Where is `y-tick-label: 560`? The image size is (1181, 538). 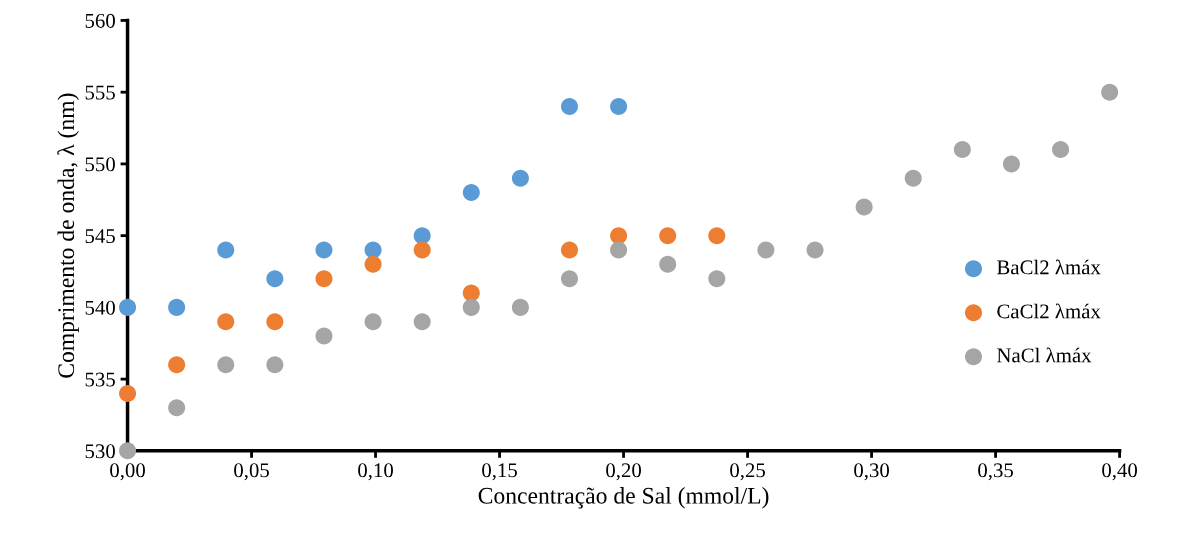
y-tick-label: 560 is located at coordinates (100, 20).